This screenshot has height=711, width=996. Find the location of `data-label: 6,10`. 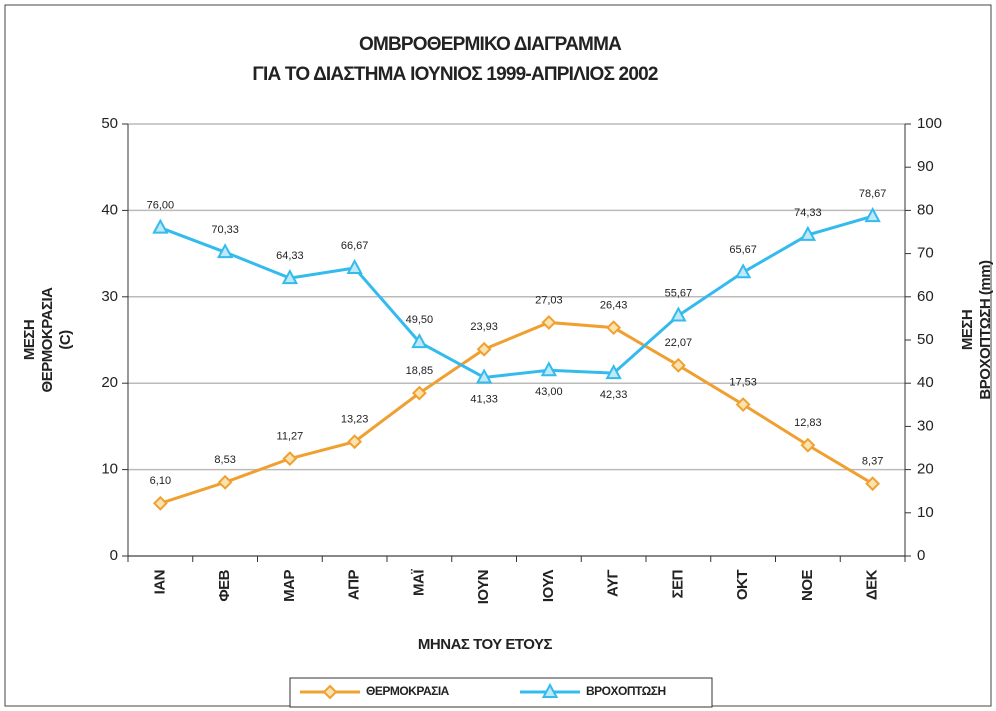

data-label: 6,10 is located at coordinates (160, 481).